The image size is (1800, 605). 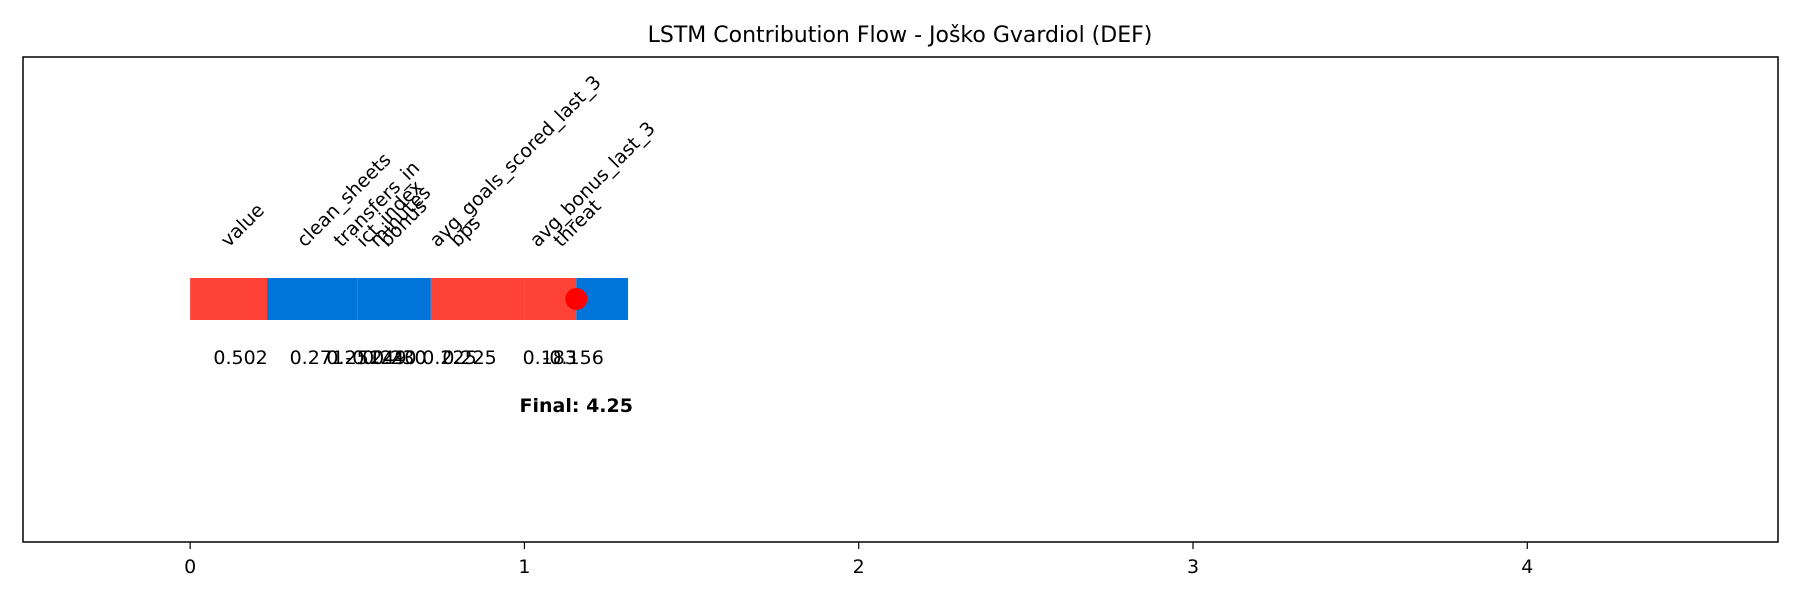 What do you see at coordinates (399, 358) in the screenshot?
I see `value-label: 0.230` at bounding box center [399, 358].